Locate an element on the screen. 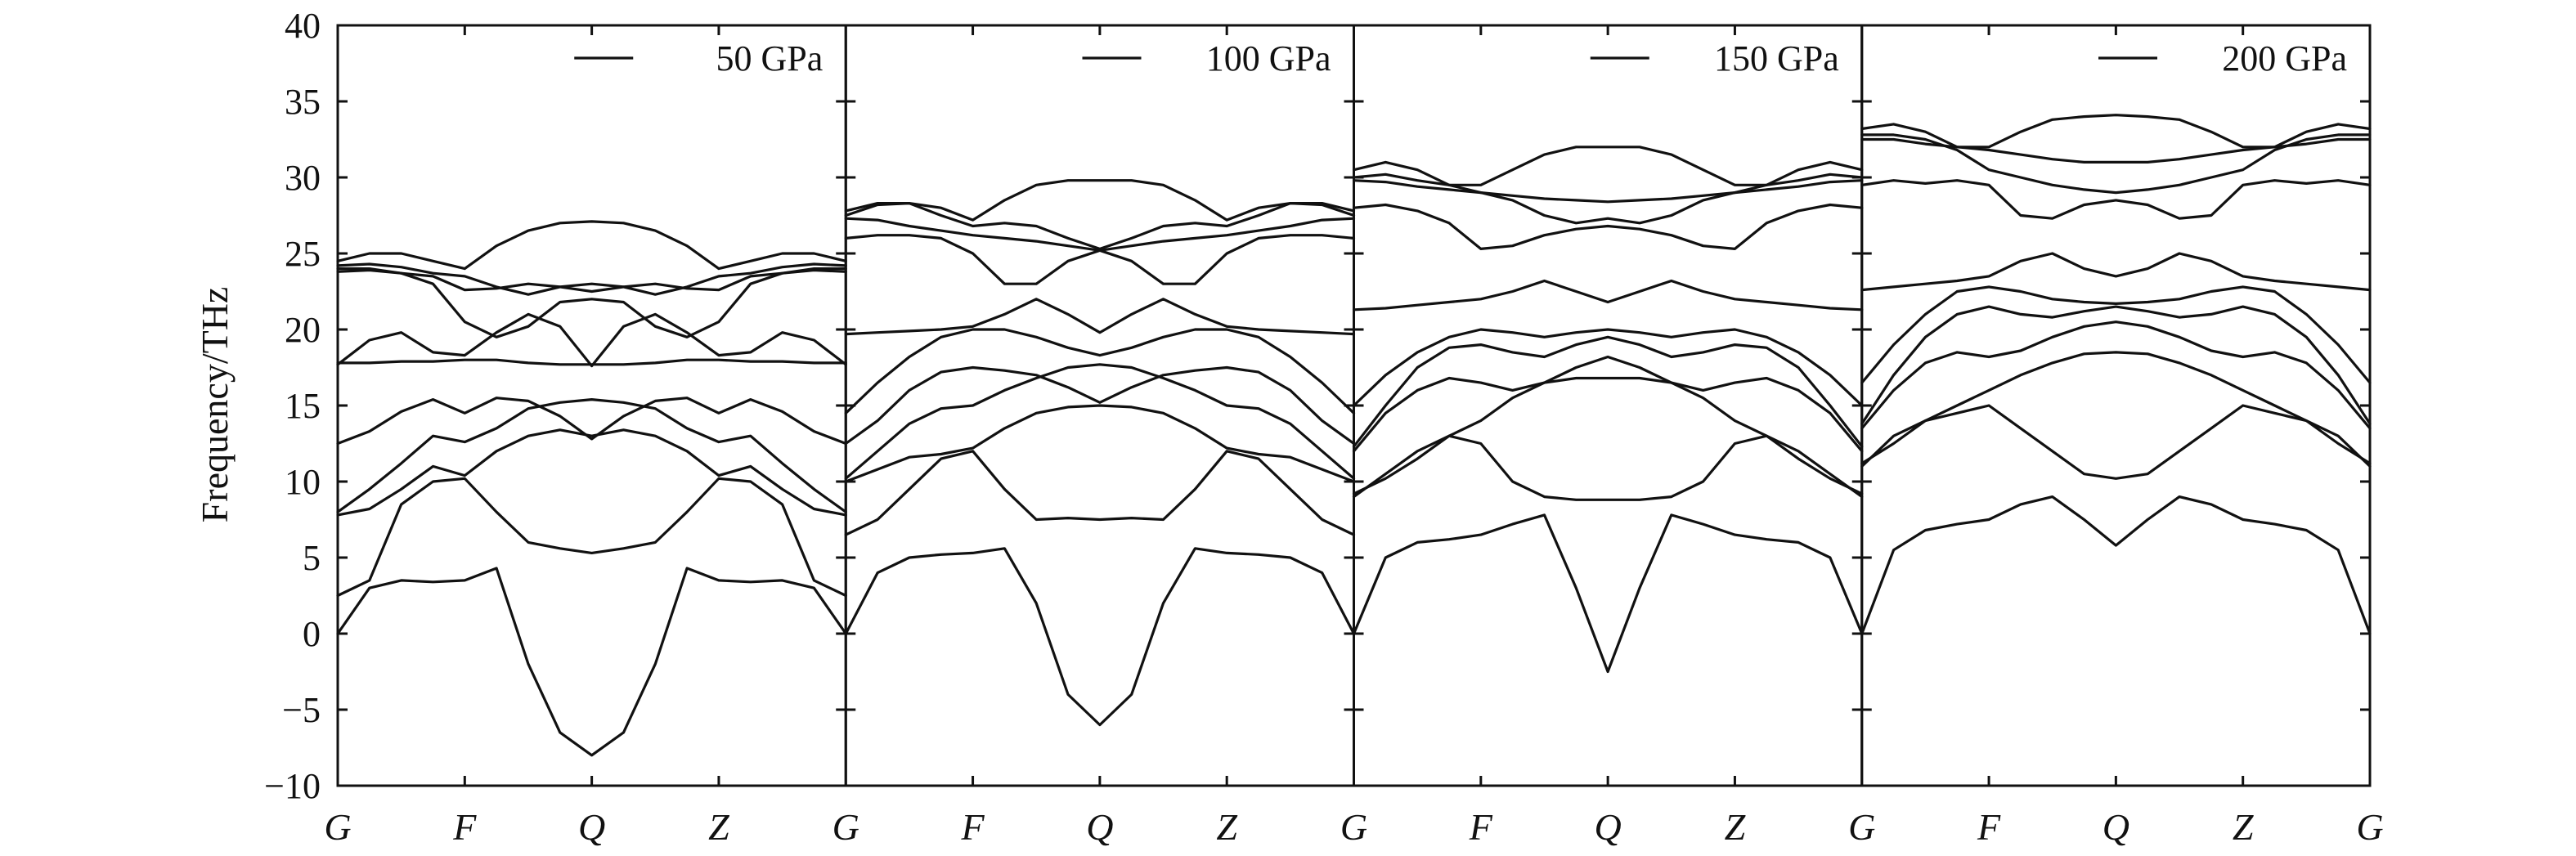  legend: 100 GPa is located at coordinates (1206, 58).